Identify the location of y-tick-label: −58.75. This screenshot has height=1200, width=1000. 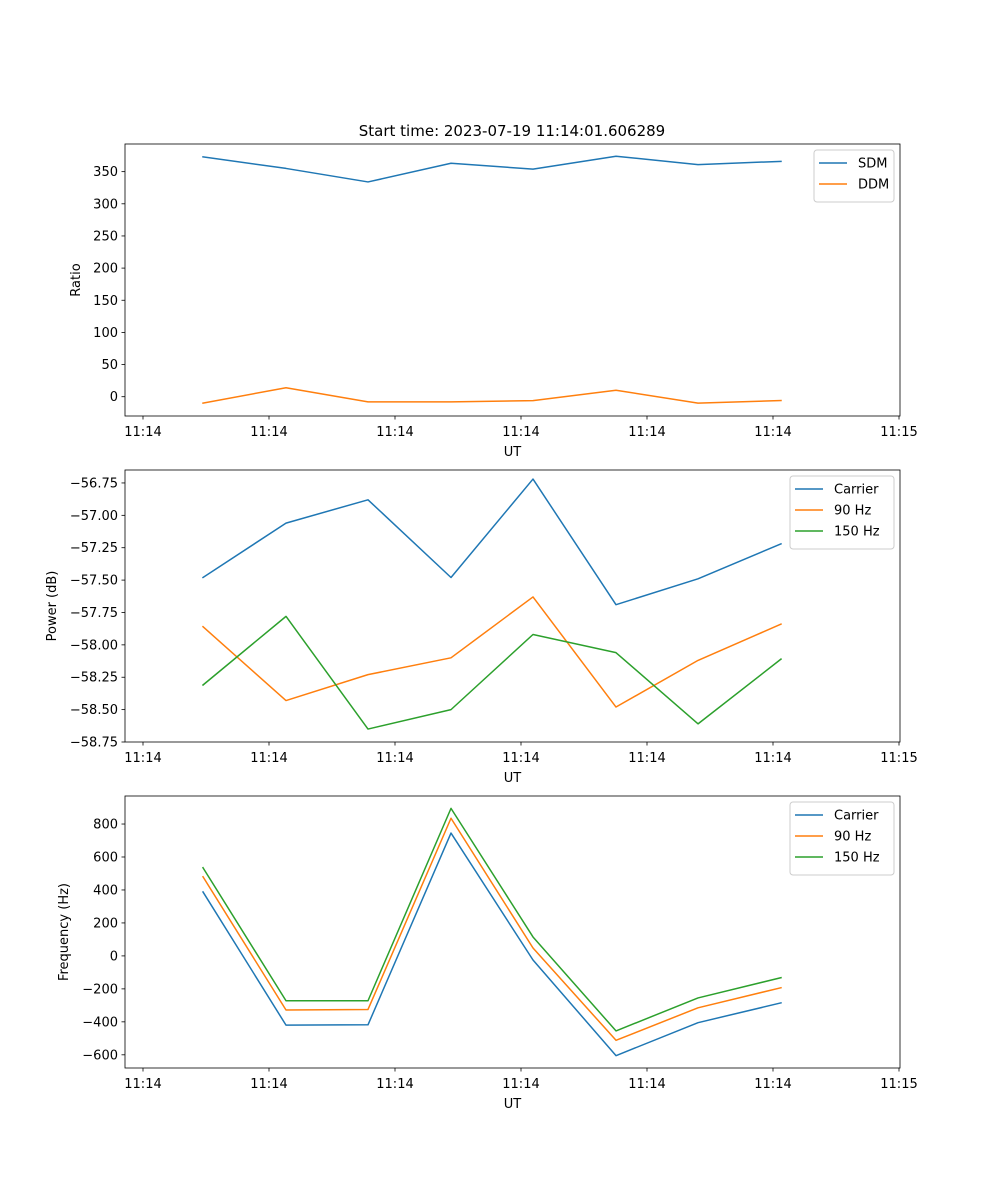
(94, 743).